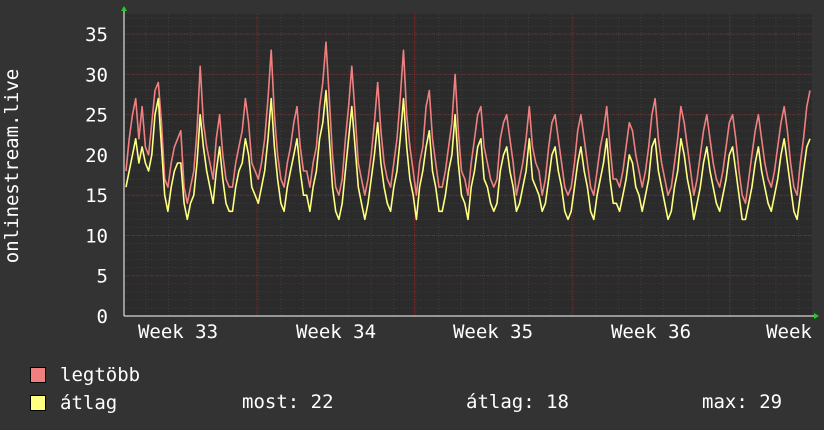  I want to click on y-axis-label: onlinestream.live, so click(12, 166).